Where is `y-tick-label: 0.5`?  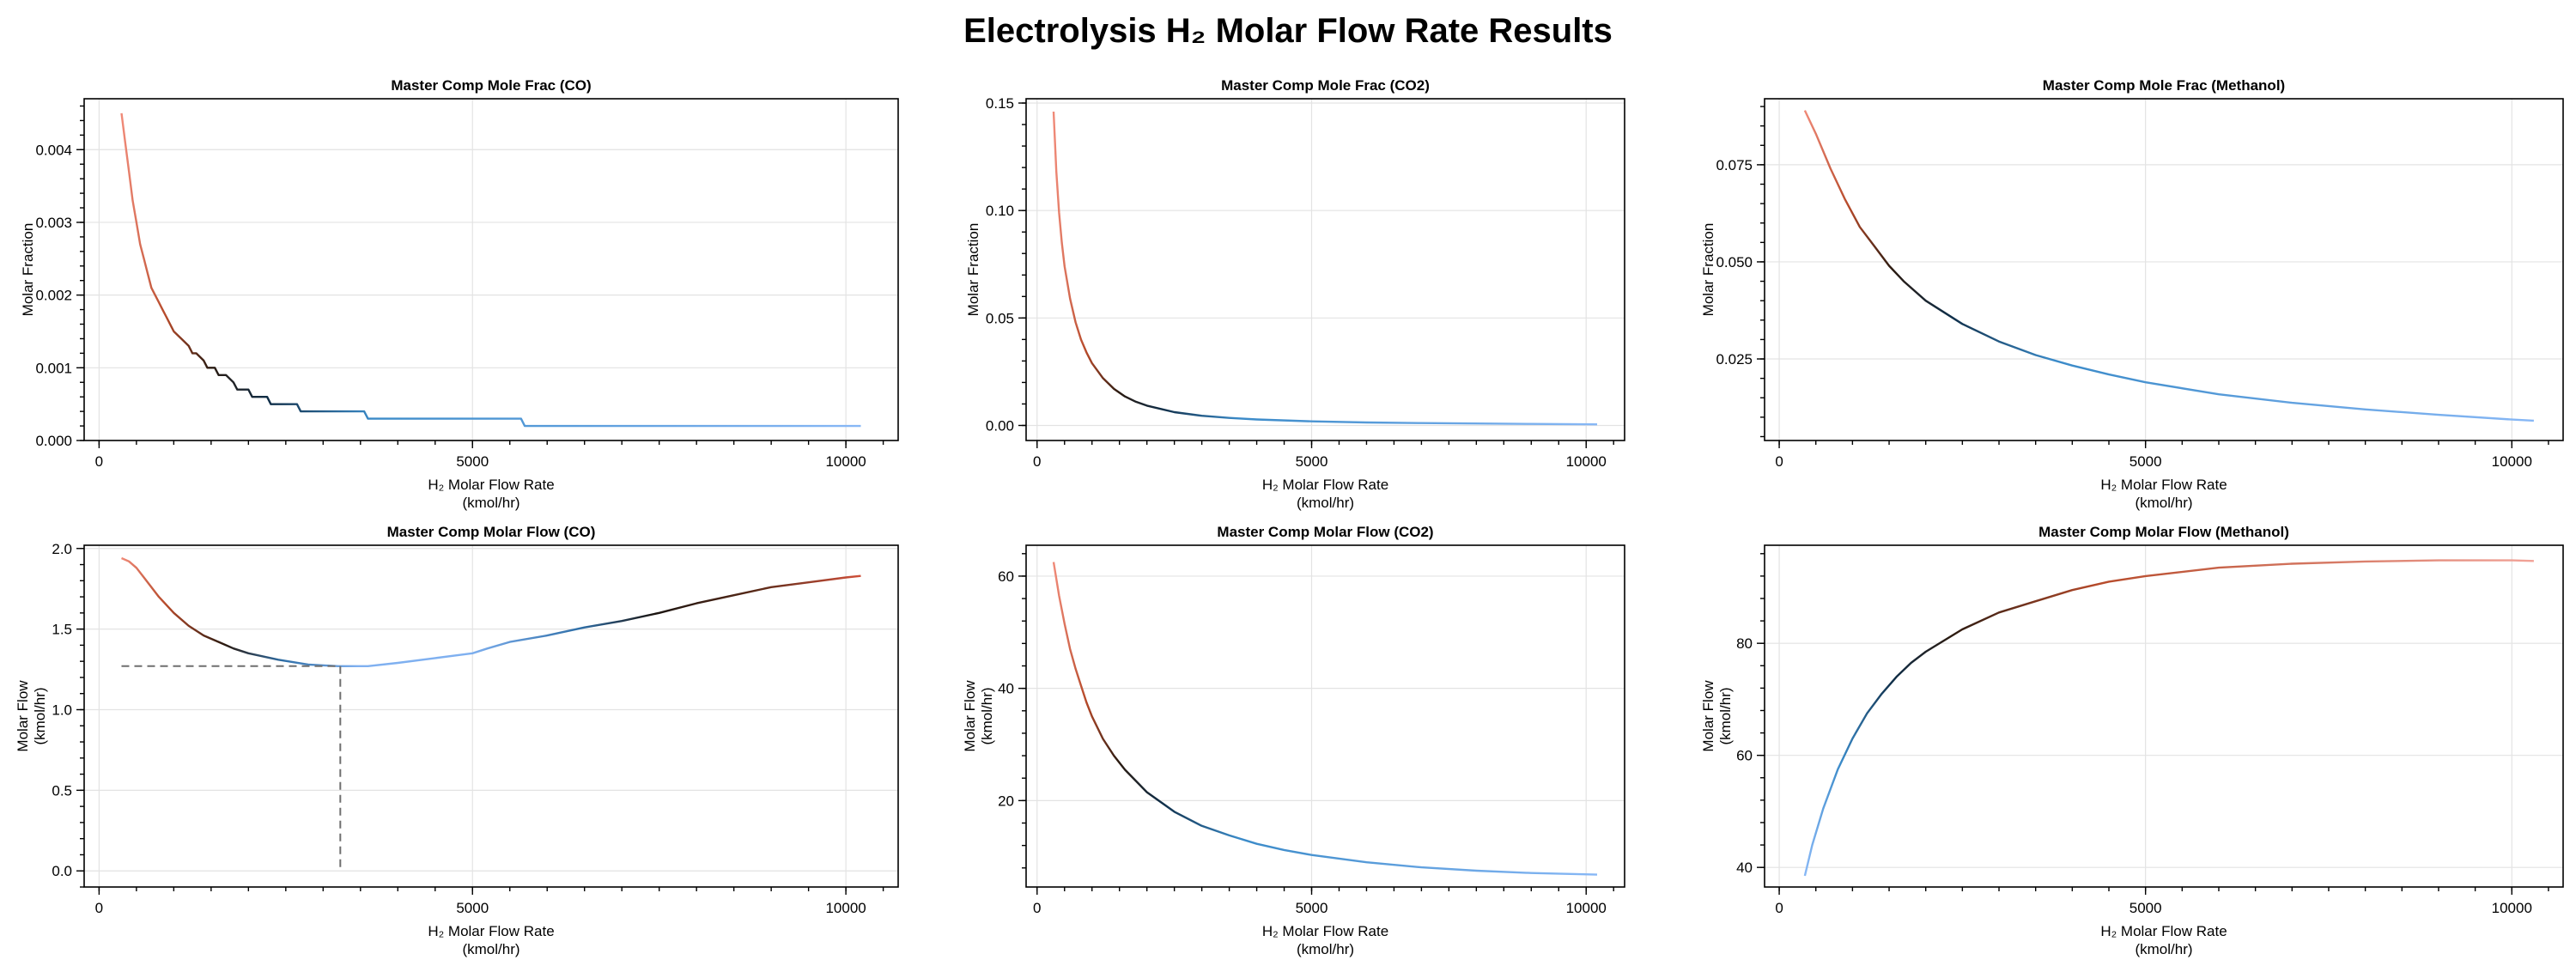
y-tick-label: 0.5 is located at coordinates (62, 790).